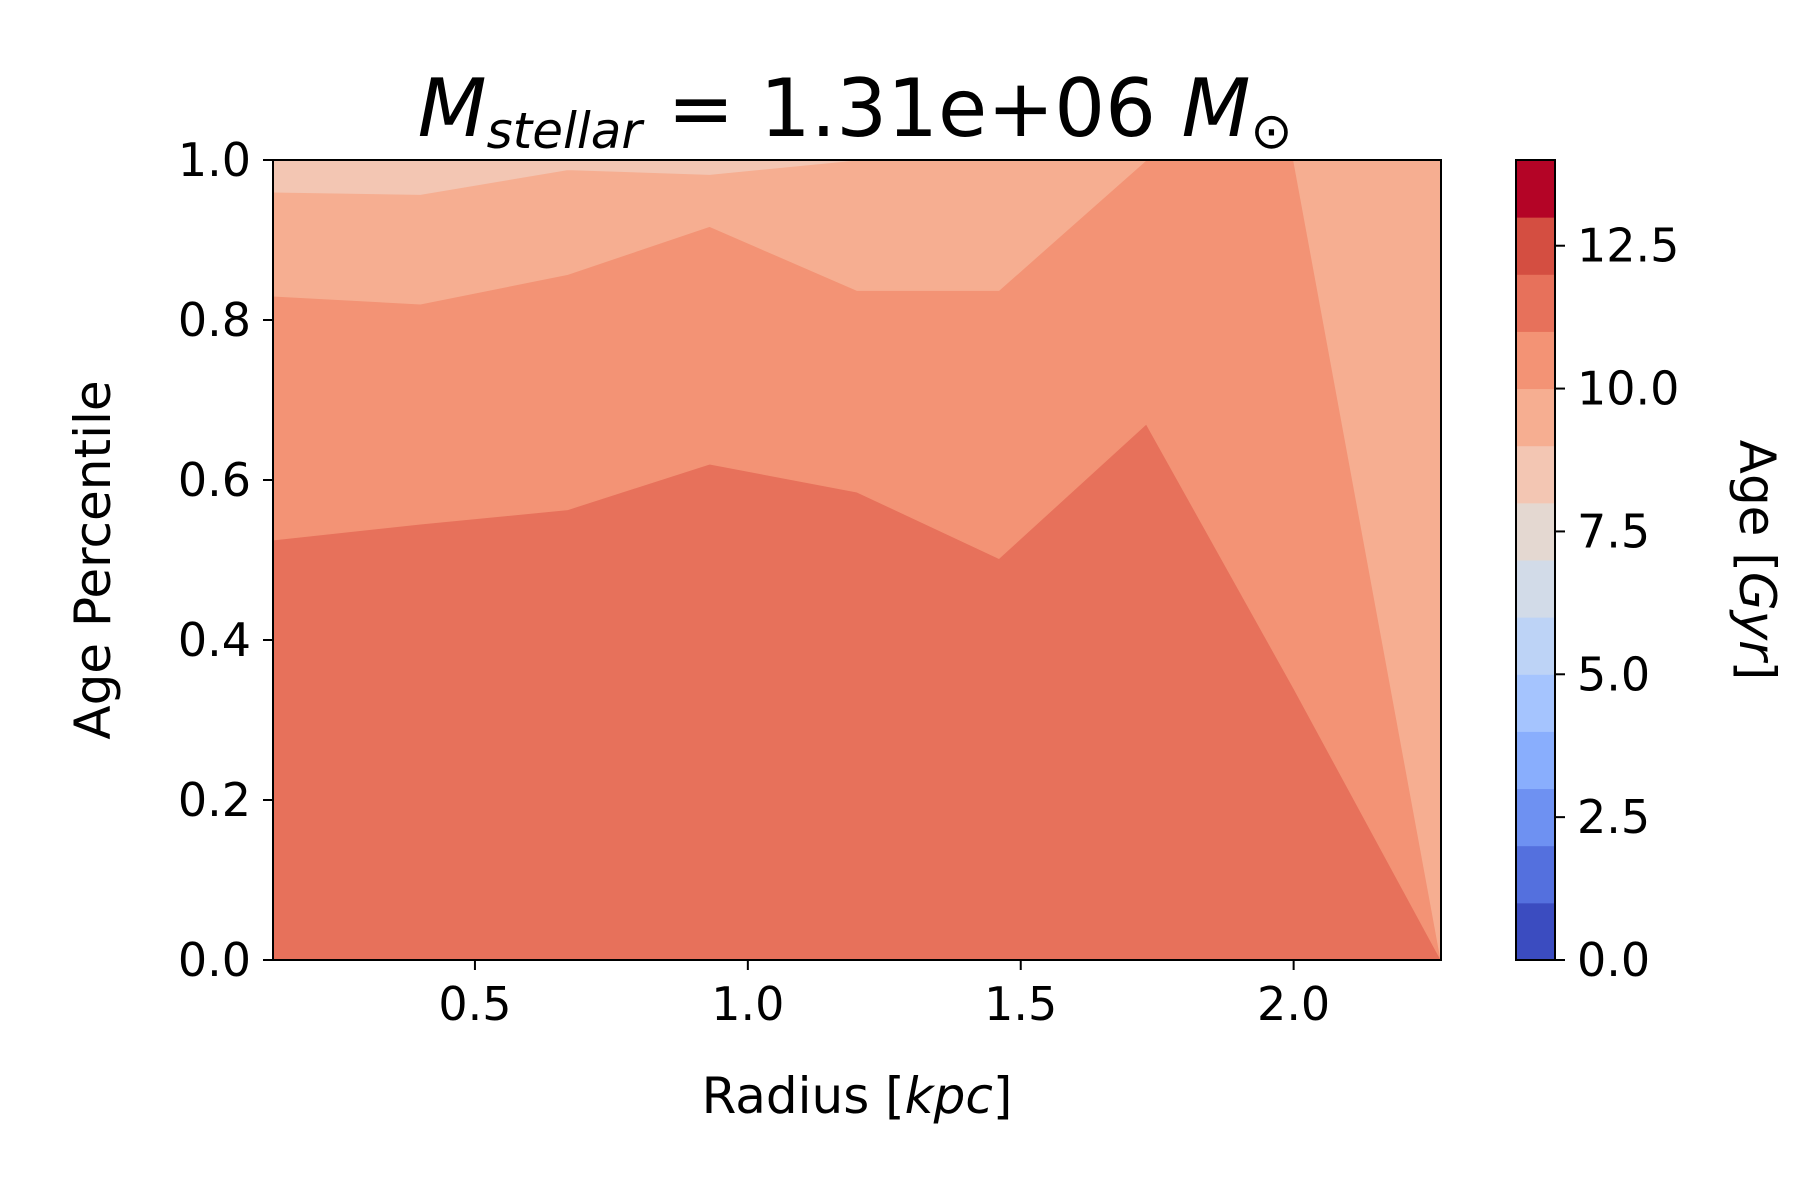  What do you see at coordinates (1293, 1004) in the screenshot?
I see `x-tick-label: 2.0` at bounding box center [1293, 1004].